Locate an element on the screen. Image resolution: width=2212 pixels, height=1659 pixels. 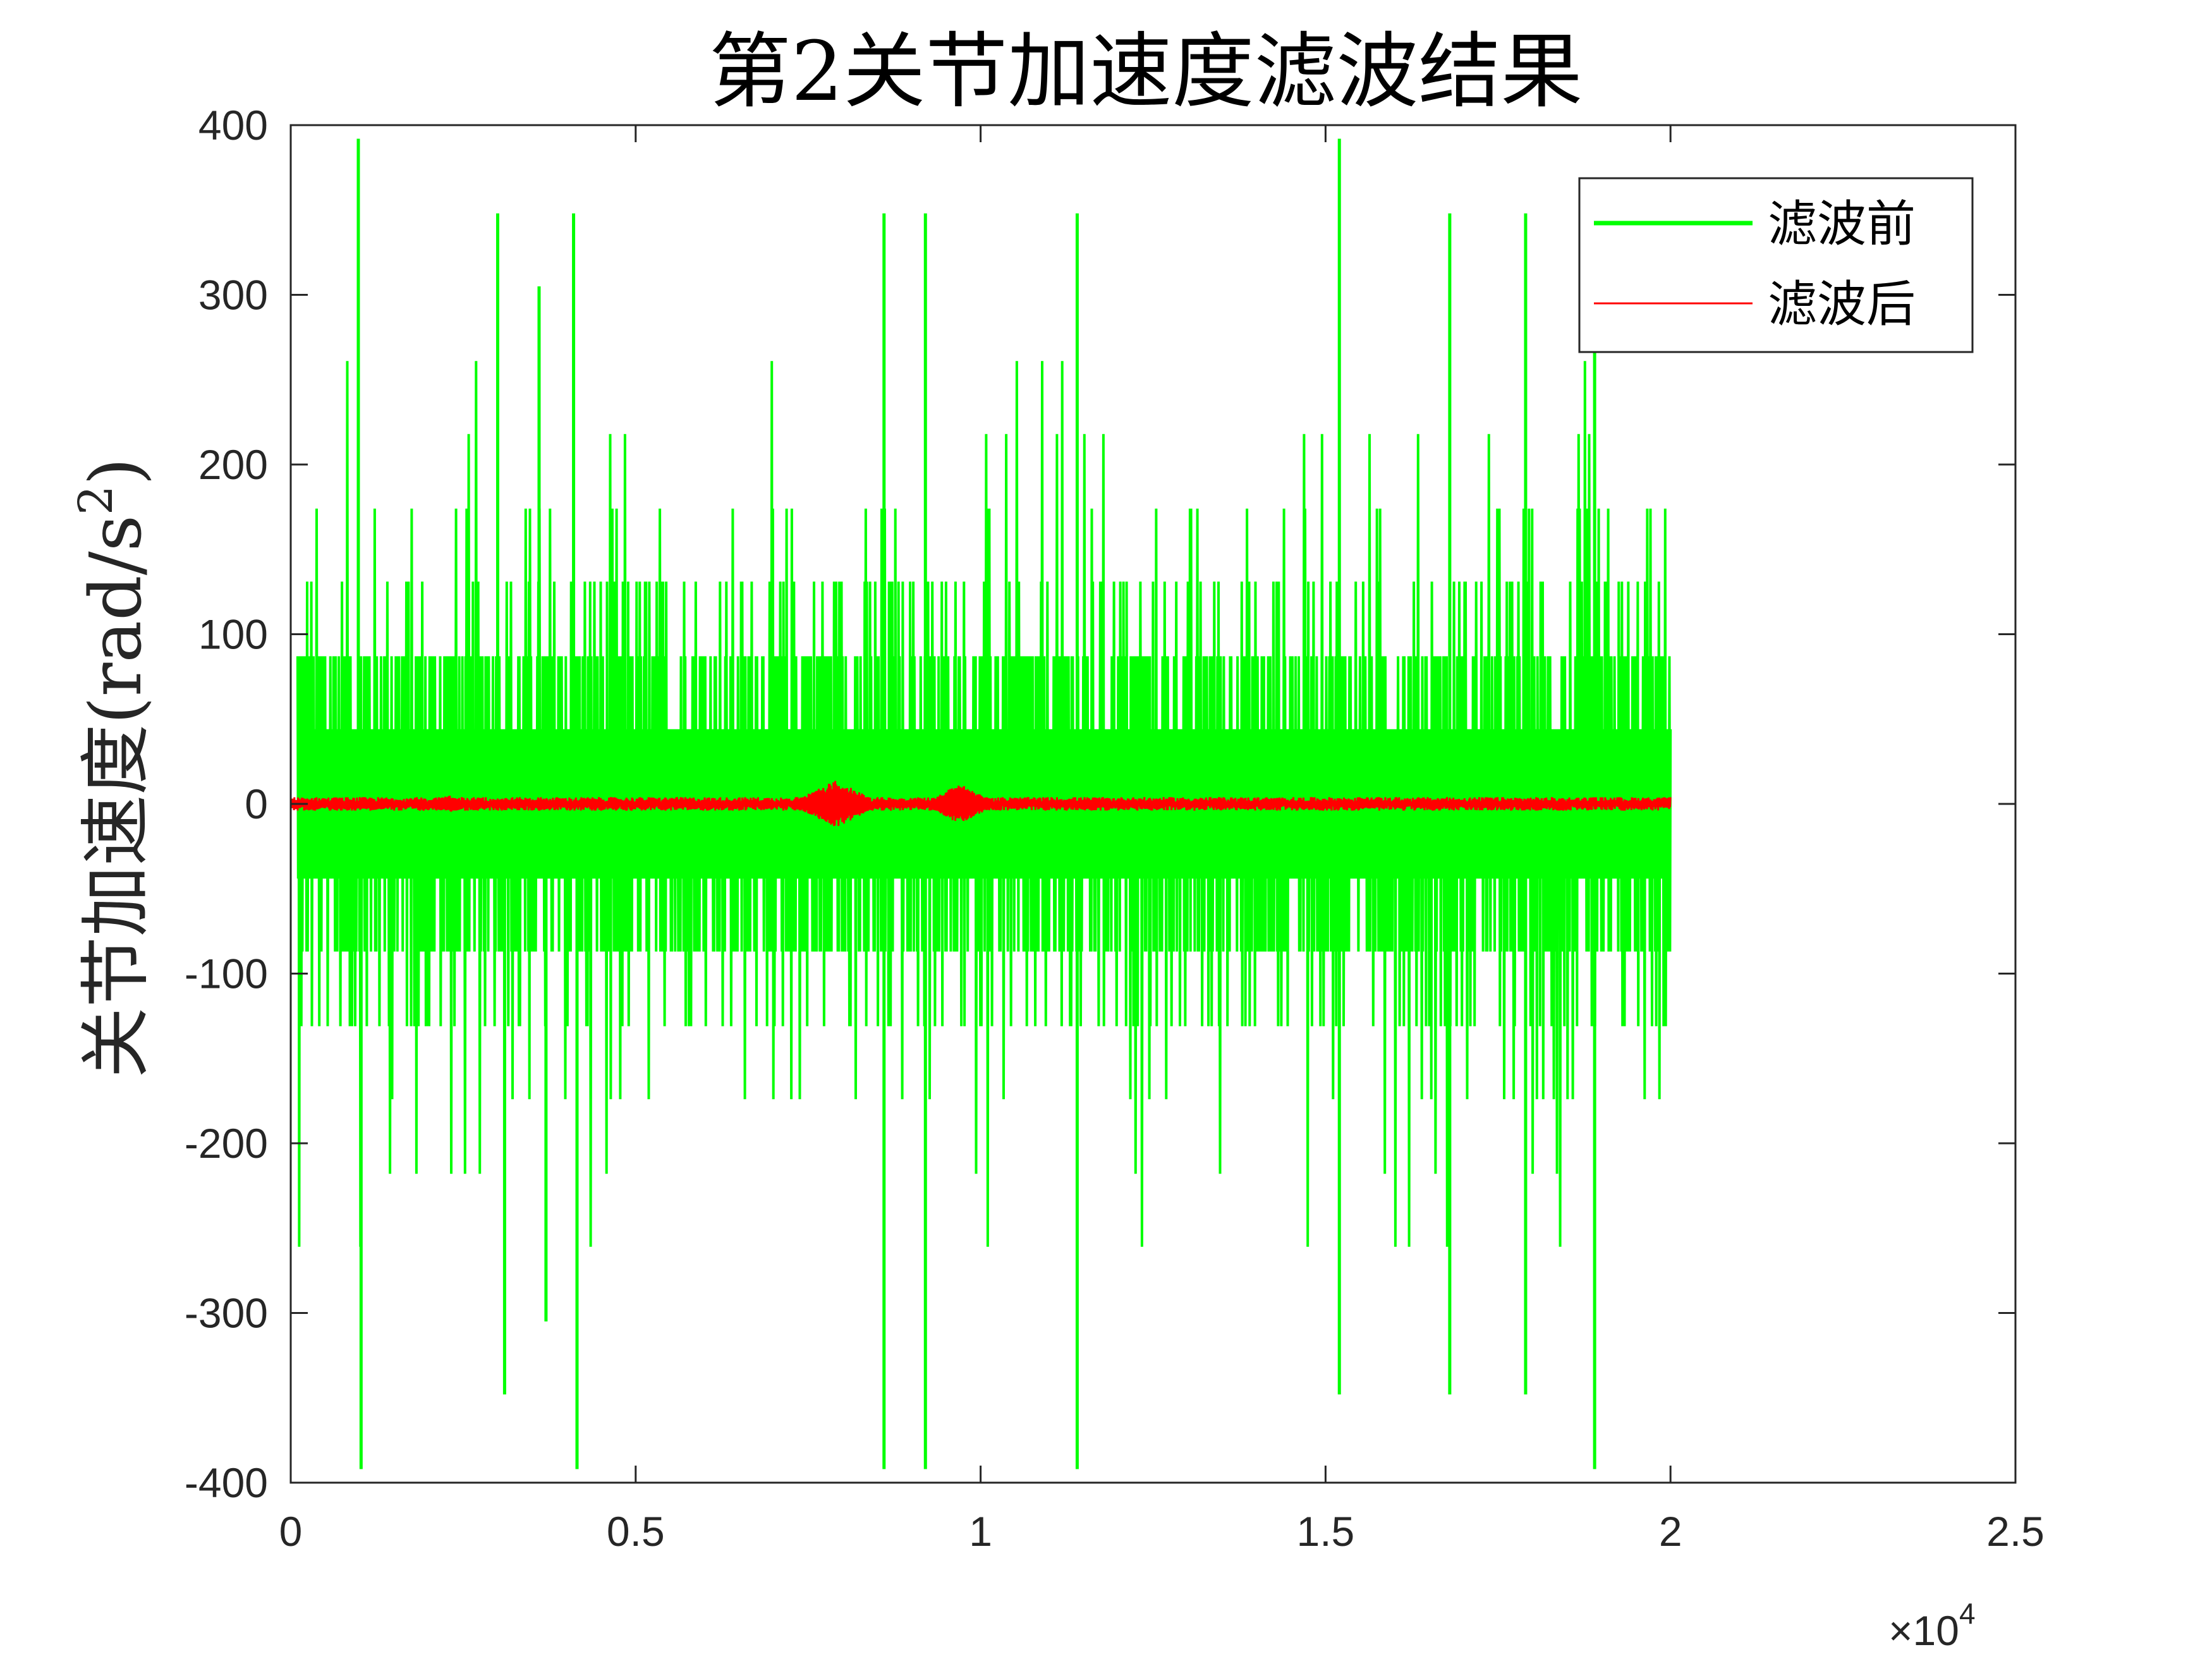
series-filtered-path is located at coordinates (980, 804).